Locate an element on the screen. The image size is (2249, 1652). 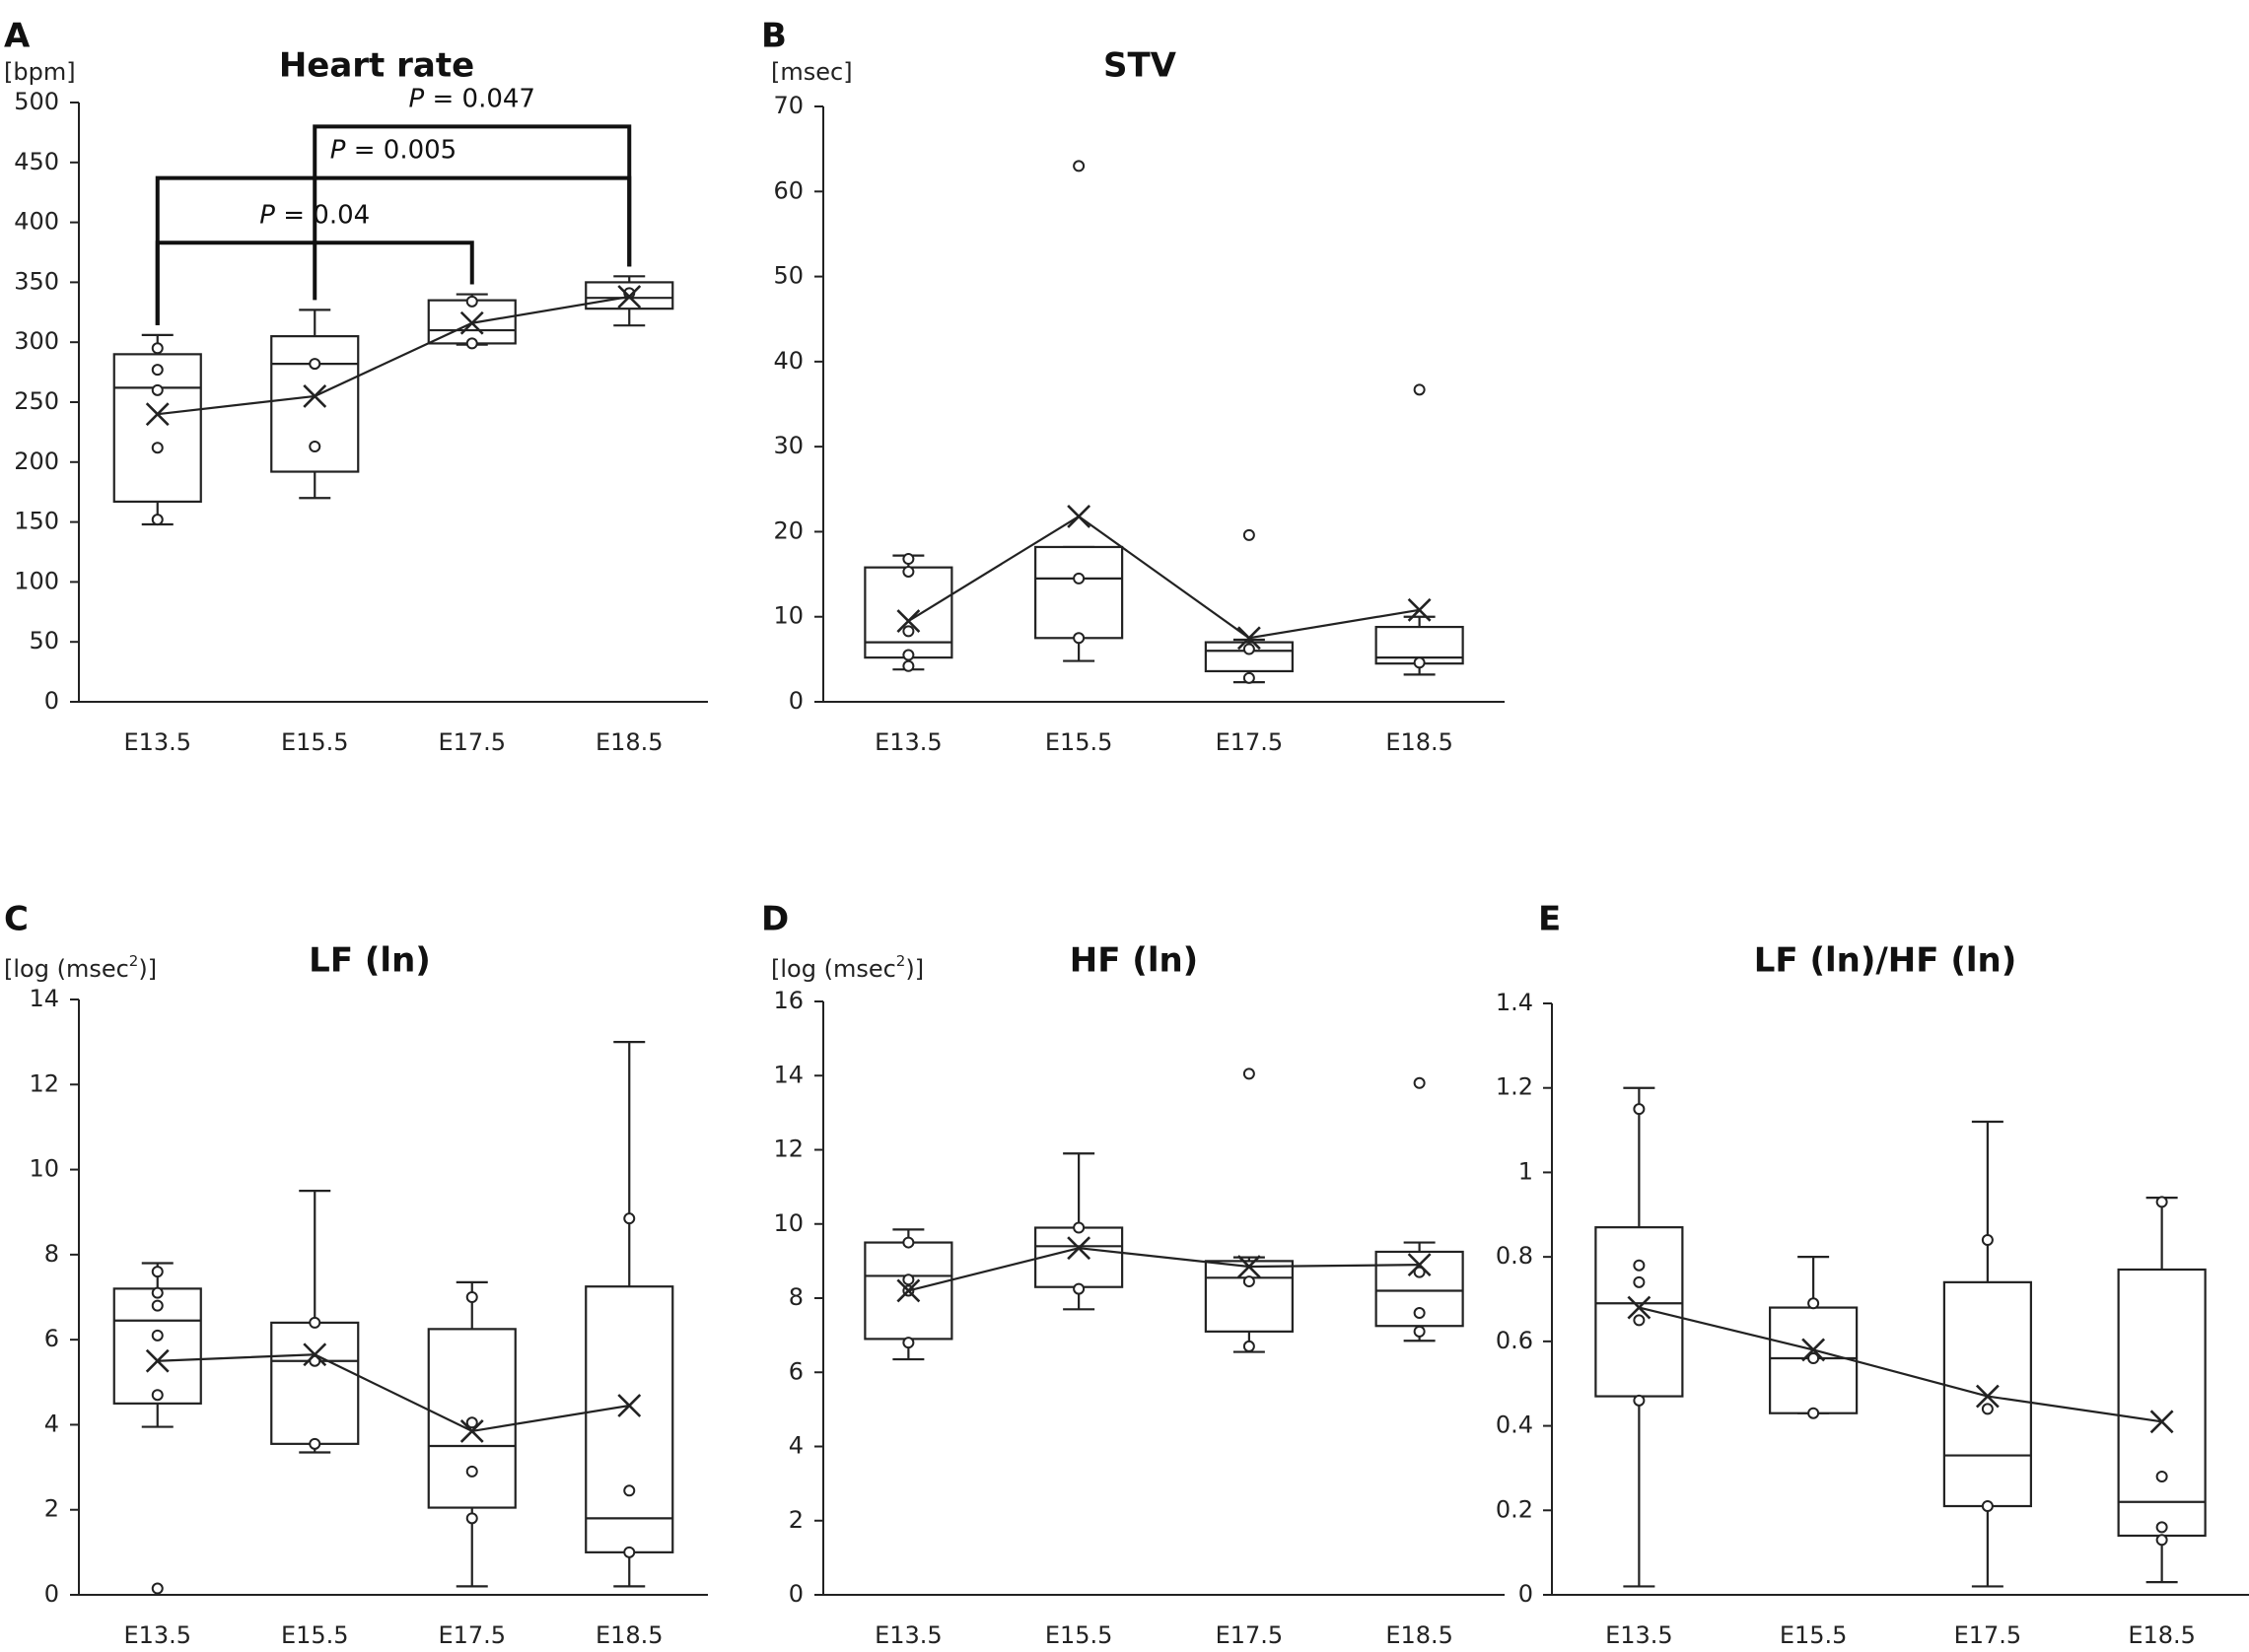
y-tick-label: 20 is located at coordinates (788, 530).